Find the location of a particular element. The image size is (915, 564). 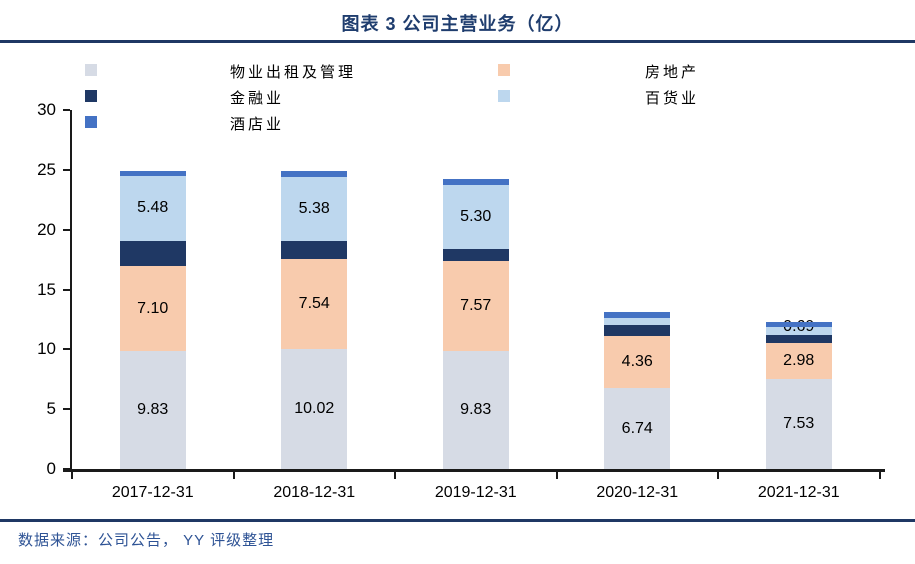

legend-label: 酒店业 is located at coordinates (257, 124).